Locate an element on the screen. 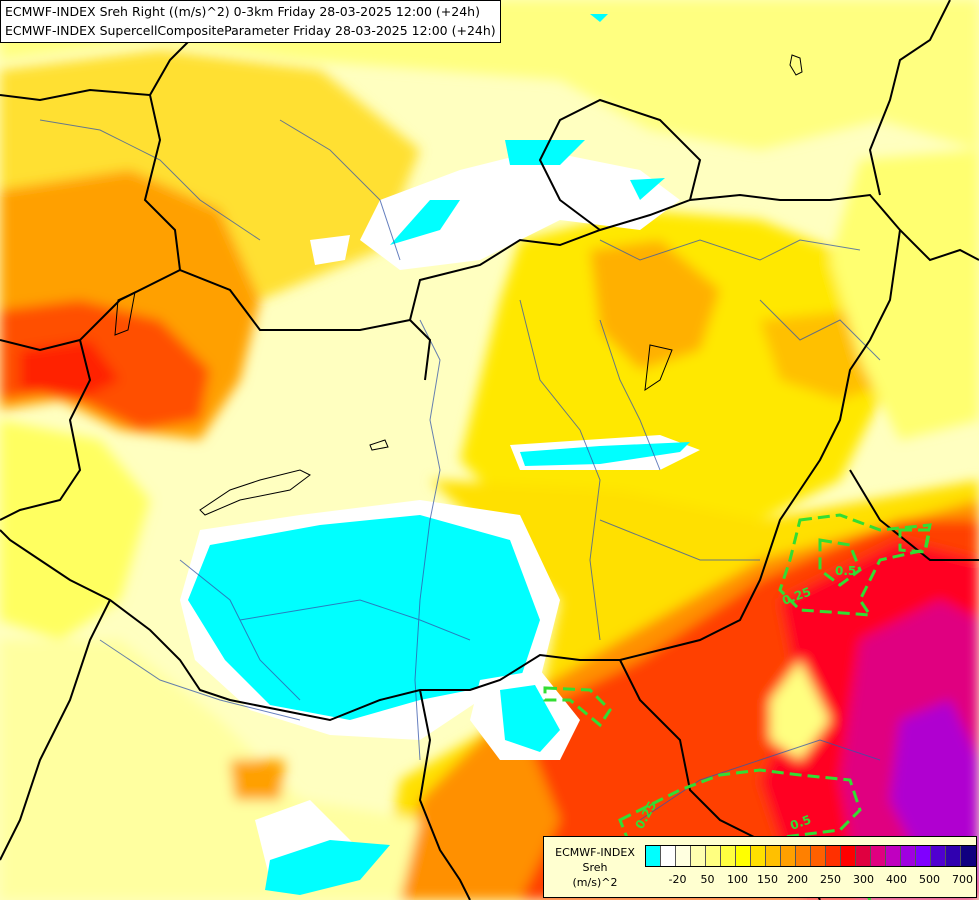  legend-tick-label: 500 is located at coordinates (929, 879).